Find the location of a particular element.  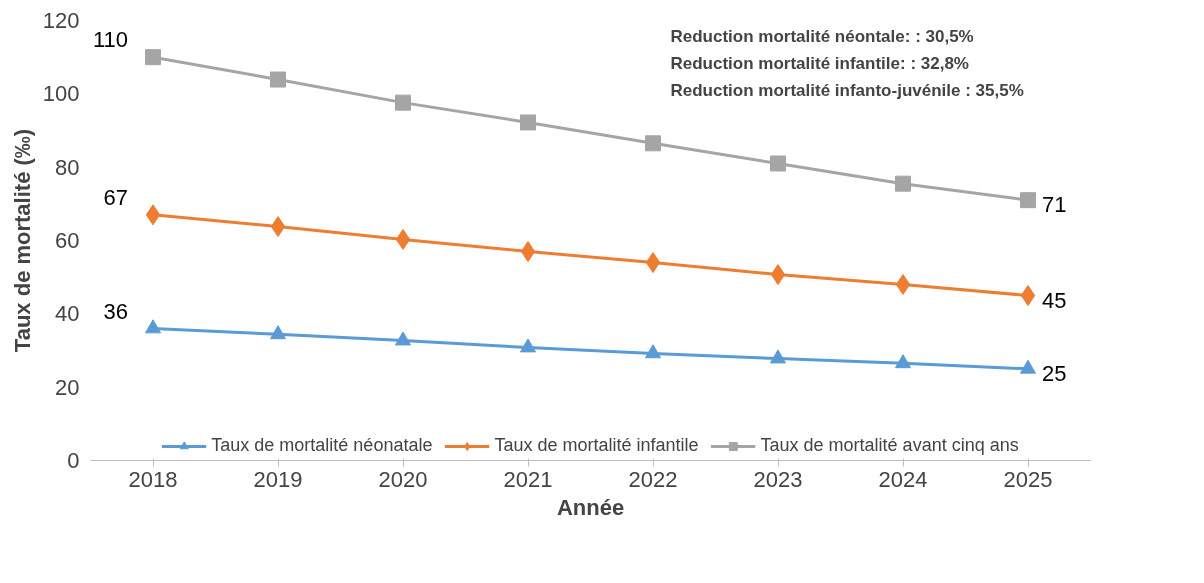

legend-label: Taux de mortalité avant cinq ans is located at coordinates (889, 445).